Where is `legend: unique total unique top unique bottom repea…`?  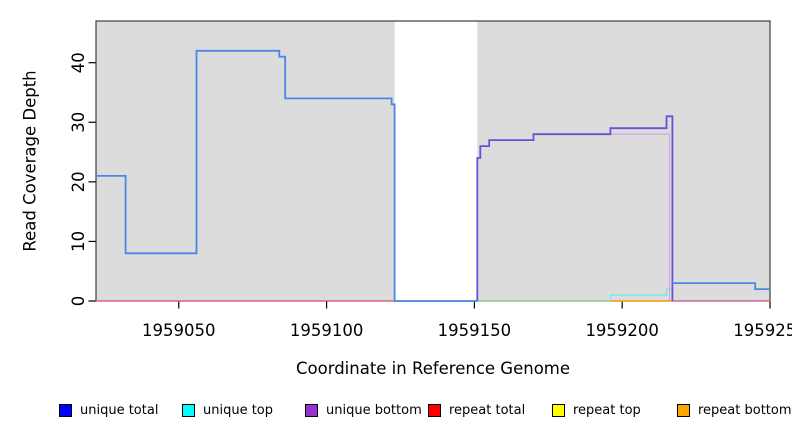 legend: unique total unique top unique bottom repea… is located at coordinates (396, 412).